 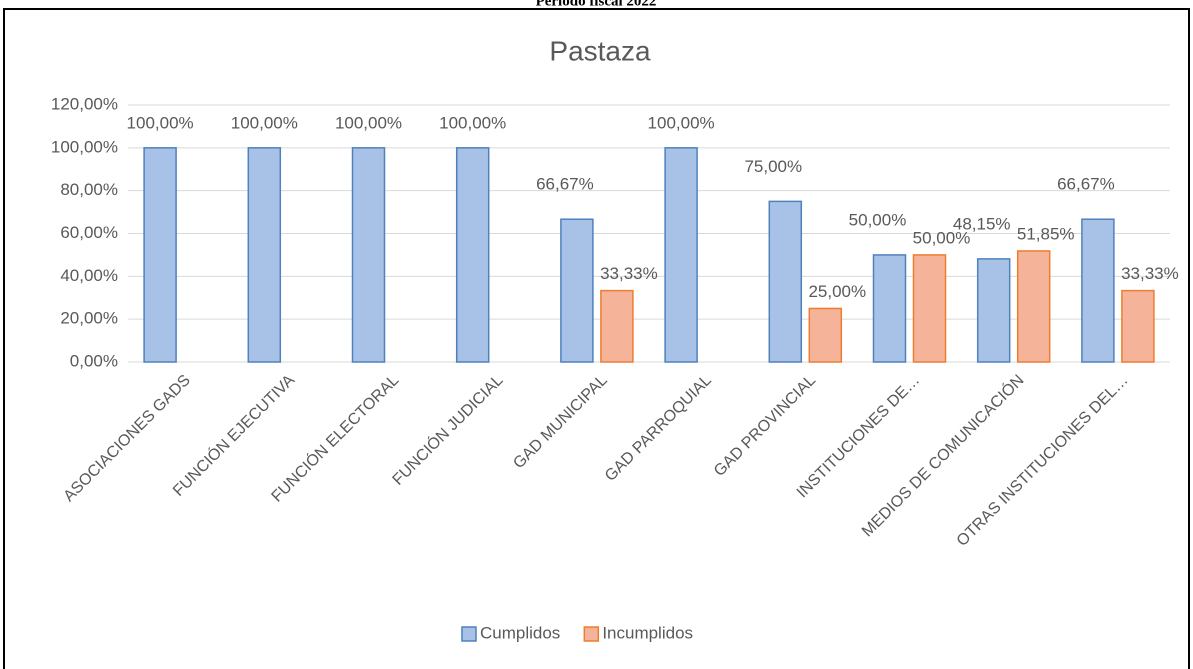 I want to click on data-label: 48,15%, so click(x=982, y=223).